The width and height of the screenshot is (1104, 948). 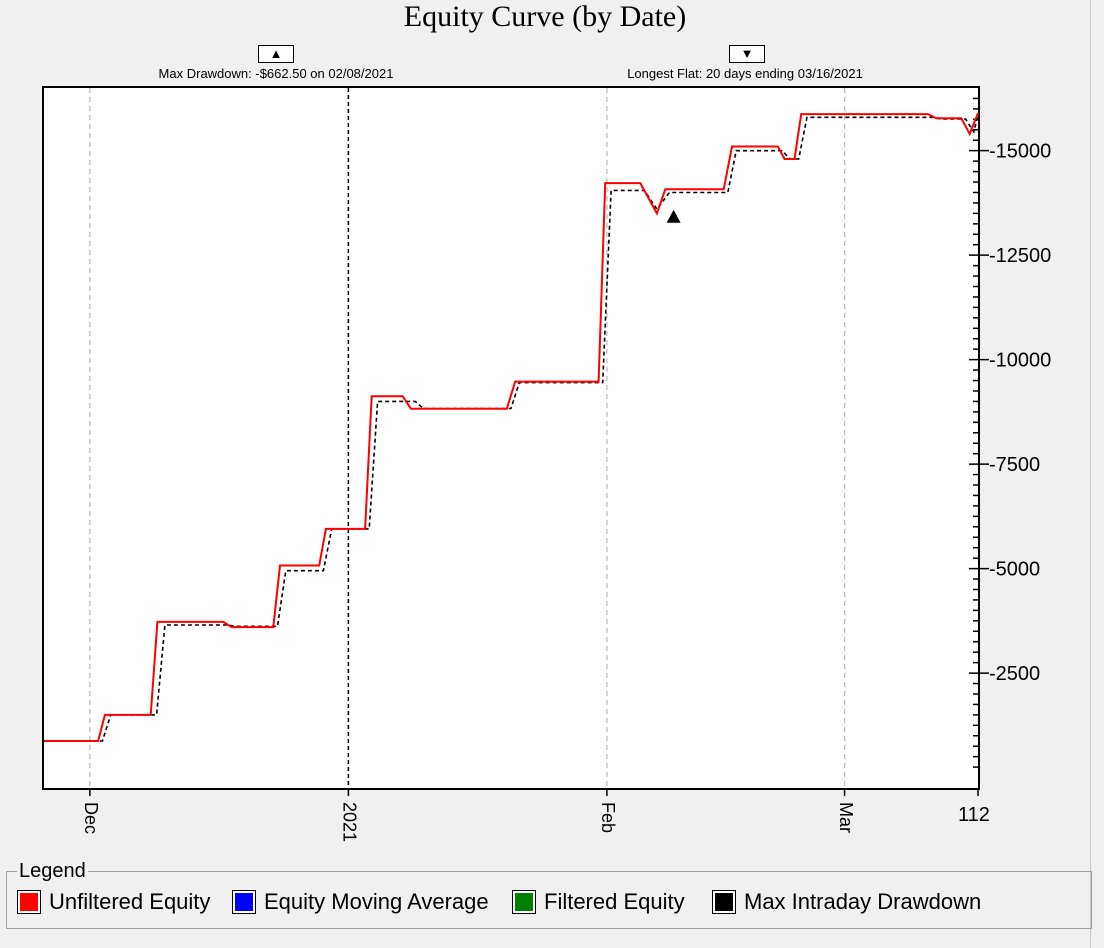 What do you see at coordinates (974, 815) in the screenshot?
I see `x-tick-label: 112` at bounding box center [974, 815].